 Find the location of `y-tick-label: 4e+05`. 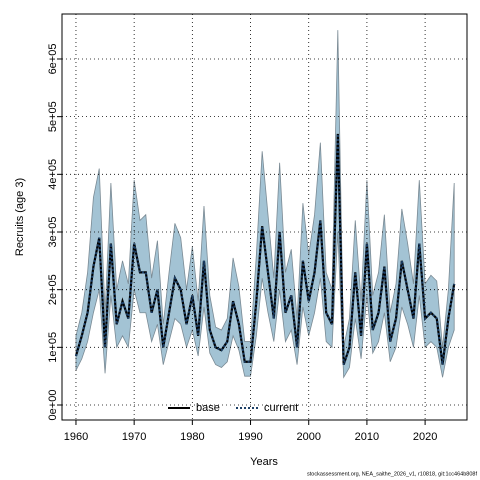

y-tick-label: 4e+05 is located at coordinates (53, 174).